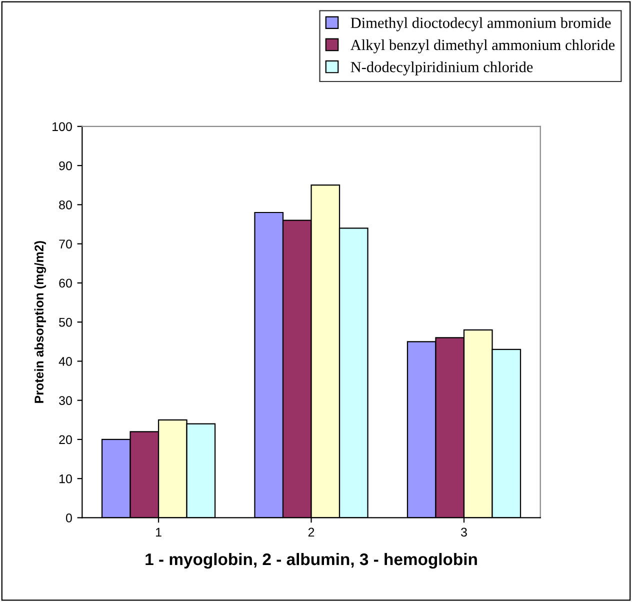 Image resolution: width=632 pixels, height=602 pixels. I want to click on y-tick-label: 50, so click(65, 322).